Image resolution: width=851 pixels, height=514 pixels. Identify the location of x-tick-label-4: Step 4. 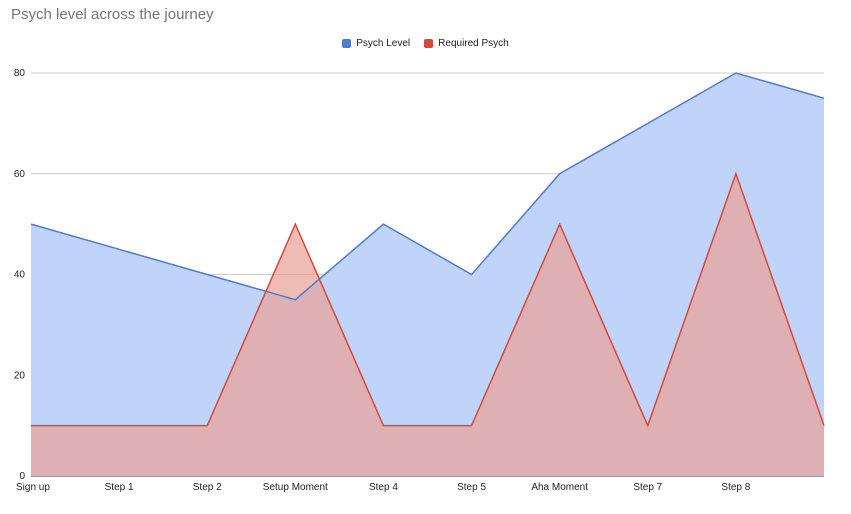
(383, 487).